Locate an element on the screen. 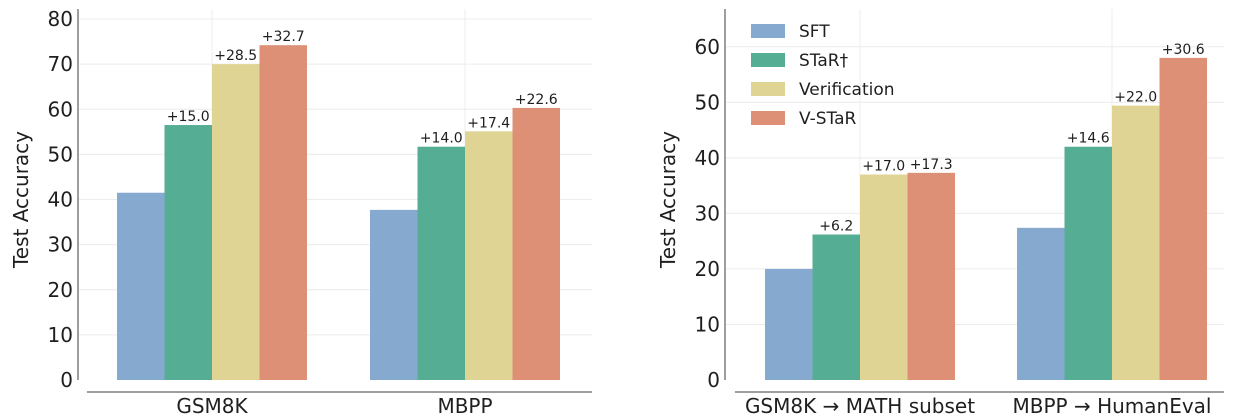 Image resolution: width=1235 pixels, height=416 pixels. legend-label: SFT is located at coordinates (814, 32).